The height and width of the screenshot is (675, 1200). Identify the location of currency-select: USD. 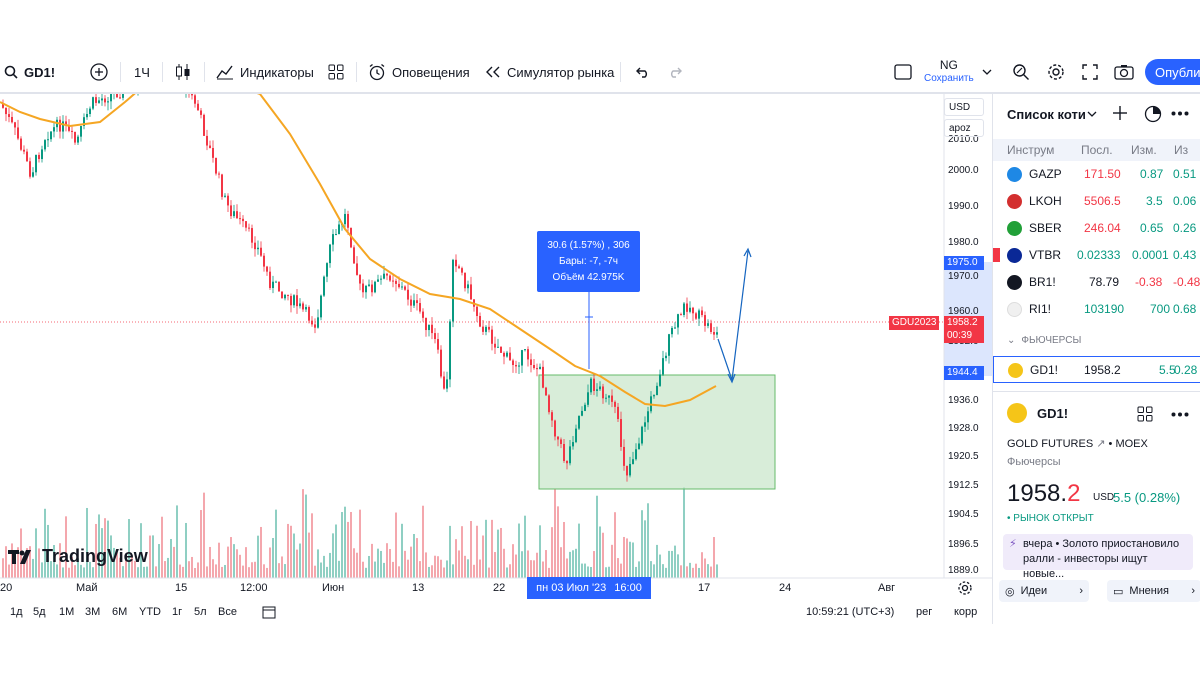
(964, 107).